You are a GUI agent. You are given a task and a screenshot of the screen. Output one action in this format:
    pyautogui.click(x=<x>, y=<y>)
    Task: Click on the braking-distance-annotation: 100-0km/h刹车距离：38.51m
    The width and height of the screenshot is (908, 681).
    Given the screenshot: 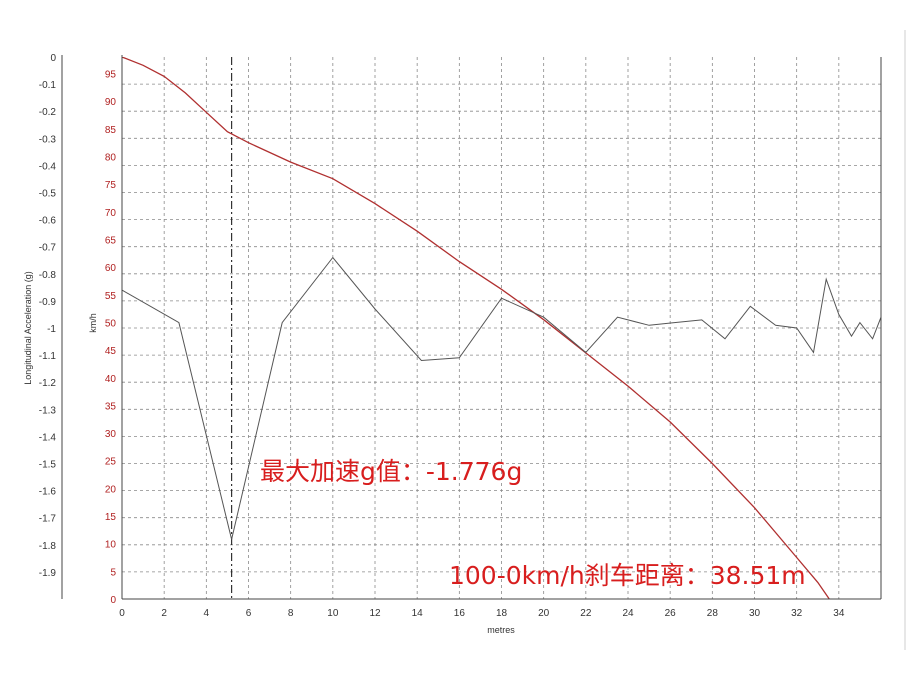 What is the action you would take?
    pyautogui.click(x=627, y=575)
    